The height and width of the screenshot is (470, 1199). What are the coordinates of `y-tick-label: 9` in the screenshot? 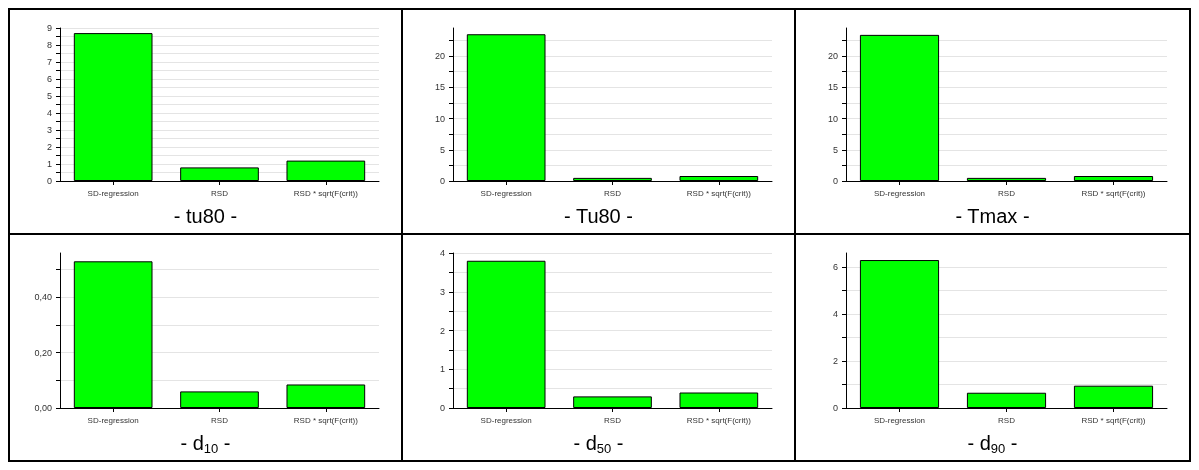 It's located at (49, 28).